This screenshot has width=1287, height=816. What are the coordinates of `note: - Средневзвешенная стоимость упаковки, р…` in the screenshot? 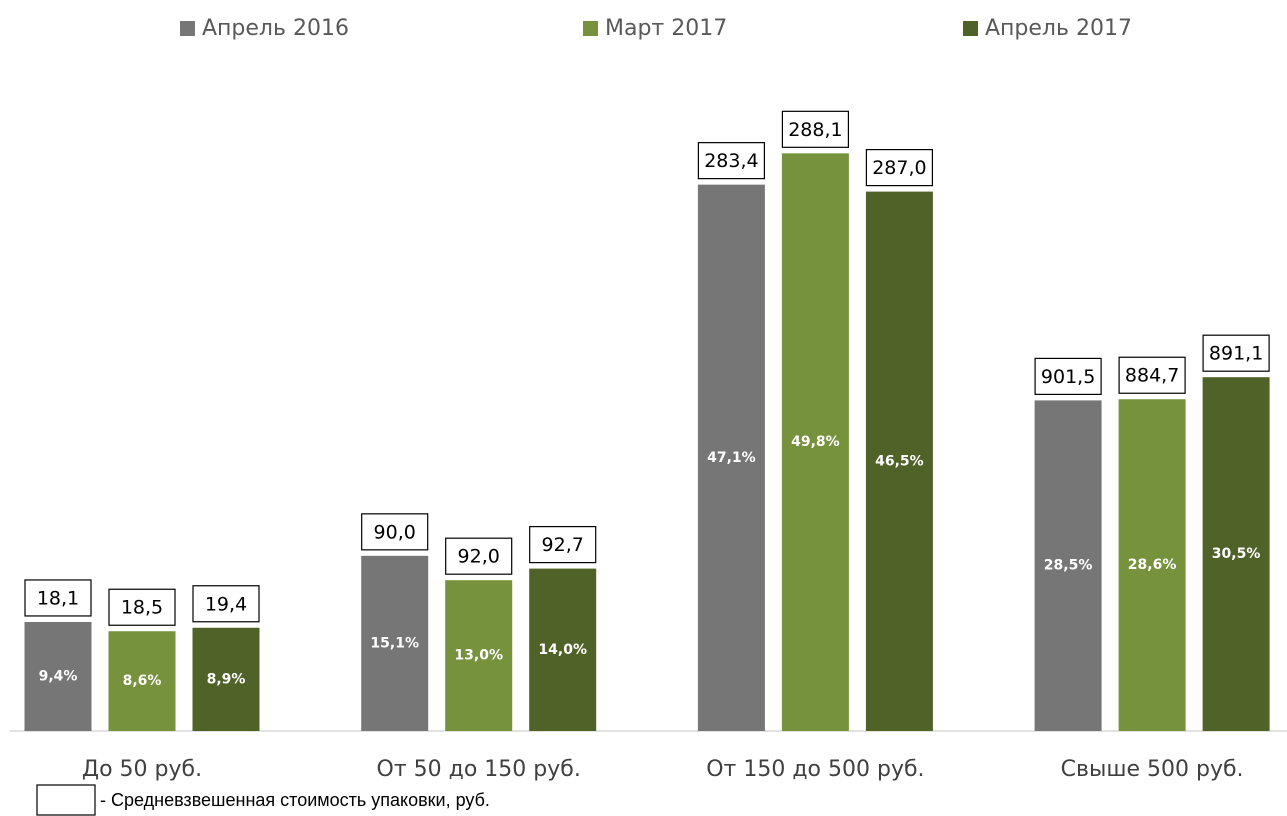 It's located at (295, 800).